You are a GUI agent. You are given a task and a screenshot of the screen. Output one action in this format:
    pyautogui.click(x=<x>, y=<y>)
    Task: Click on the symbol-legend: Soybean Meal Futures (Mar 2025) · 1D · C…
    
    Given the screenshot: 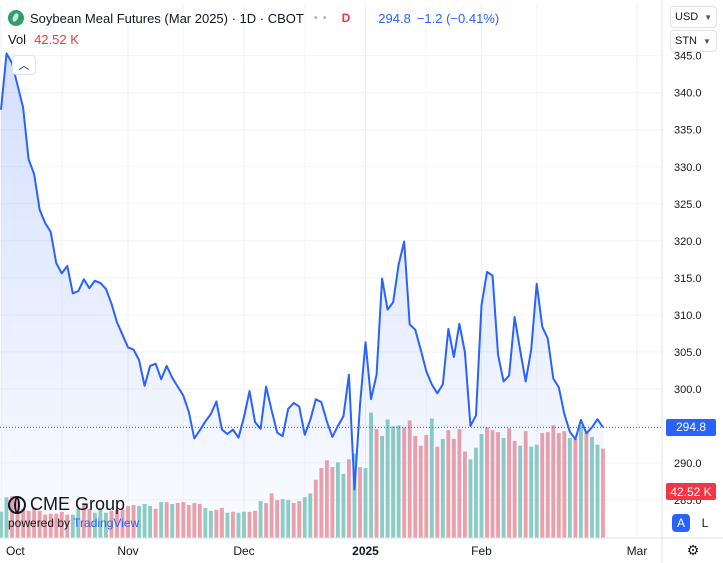 What is the action you would take?
    pyautogui.click(x=253, y=18)
    